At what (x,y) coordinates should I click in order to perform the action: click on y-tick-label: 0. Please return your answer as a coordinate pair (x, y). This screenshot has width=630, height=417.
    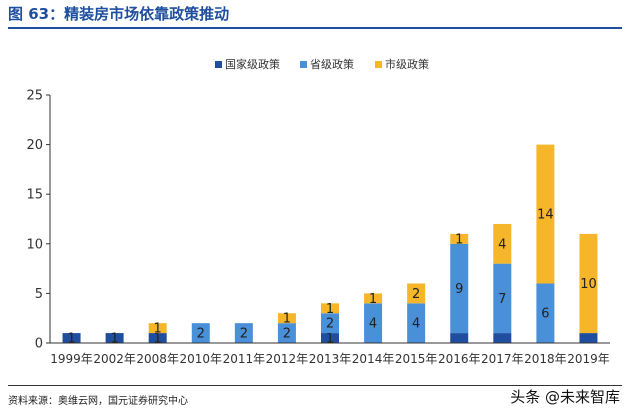
    Looking at the image, I should click on (39, 344).